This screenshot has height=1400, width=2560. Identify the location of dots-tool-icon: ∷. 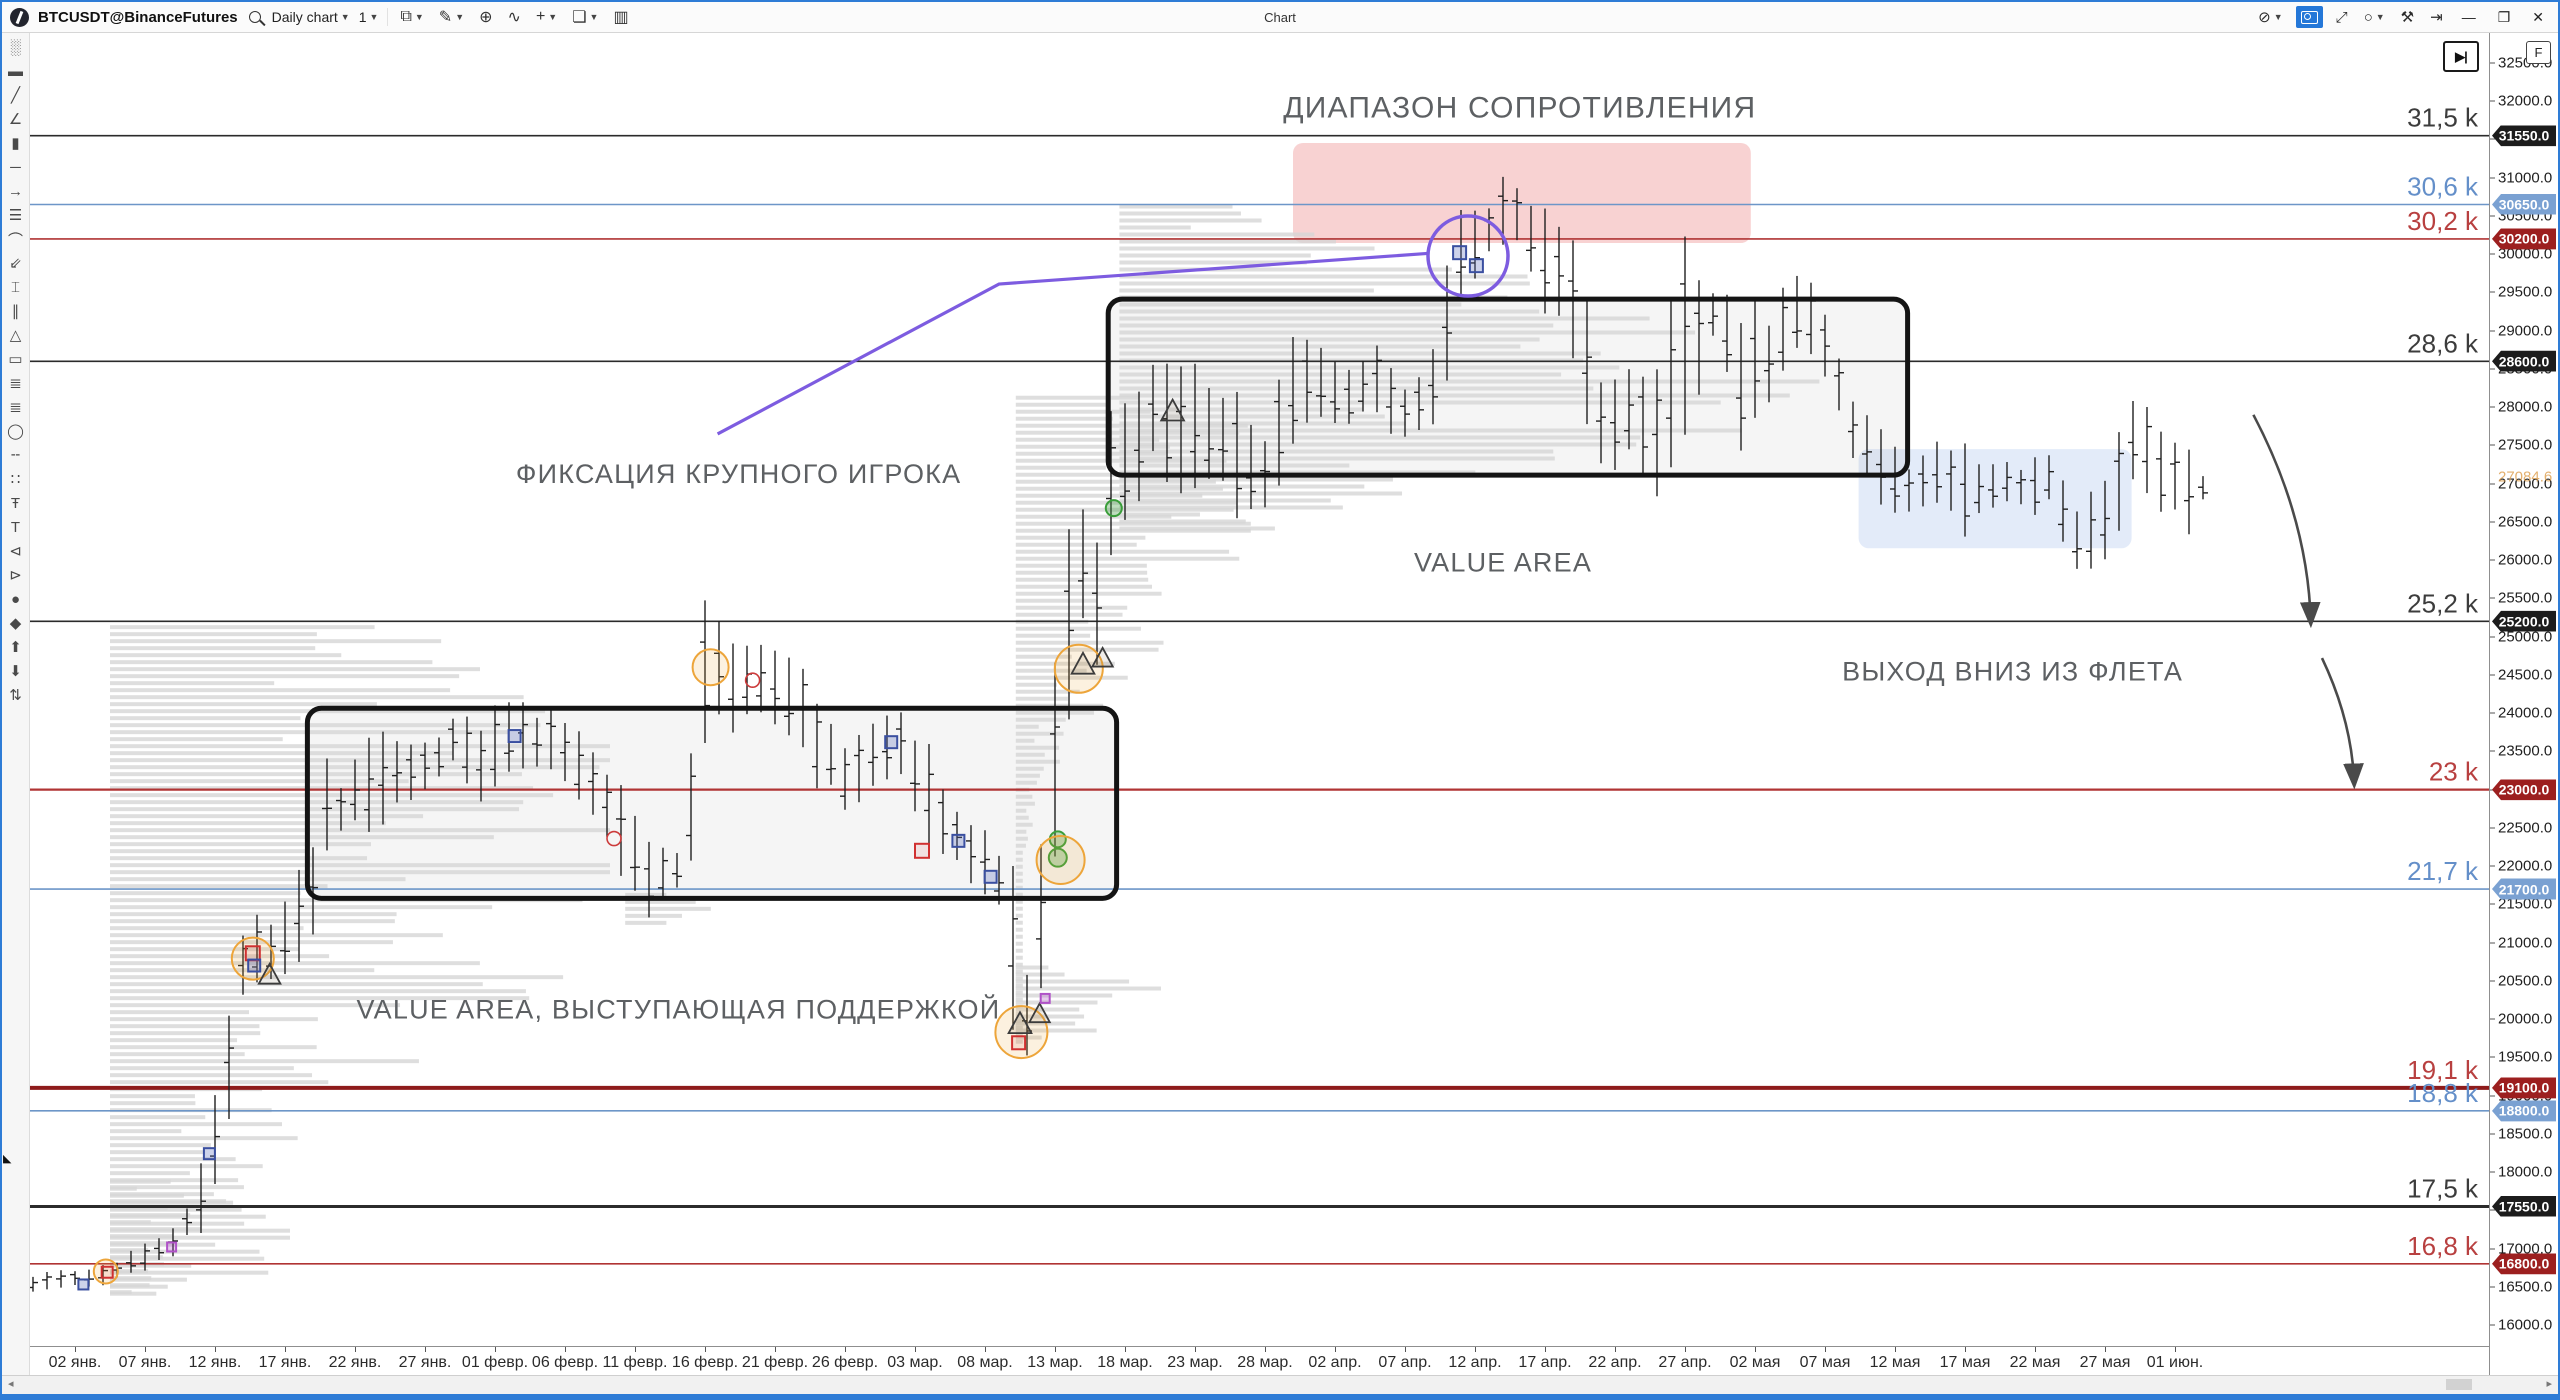
(15, 479).